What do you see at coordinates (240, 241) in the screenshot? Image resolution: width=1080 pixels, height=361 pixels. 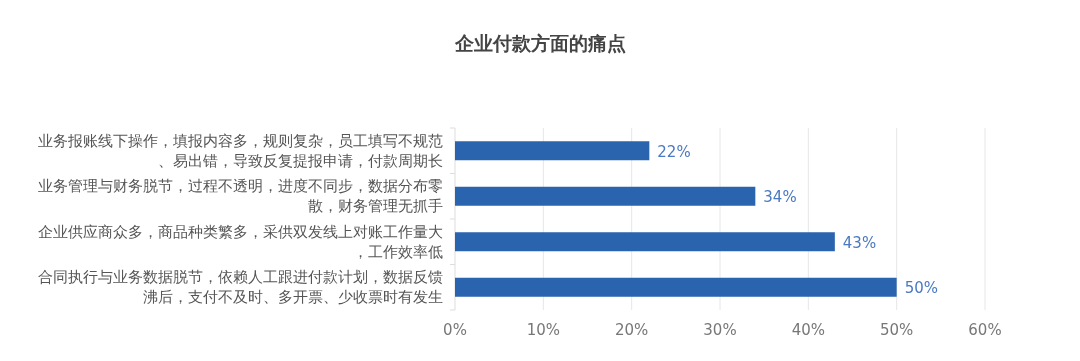 I see `y-tick-label: 企业供应商众多，商品种类繁多，采供双发线上对账工作量大，工作效率低` at bounding box center [240, 241].